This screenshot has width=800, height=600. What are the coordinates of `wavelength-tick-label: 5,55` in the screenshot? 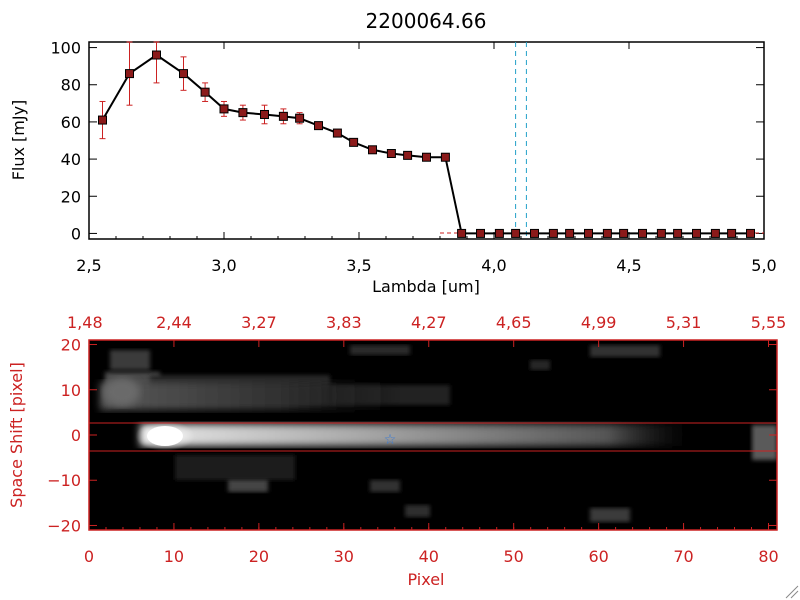 It's located at (769, 322).